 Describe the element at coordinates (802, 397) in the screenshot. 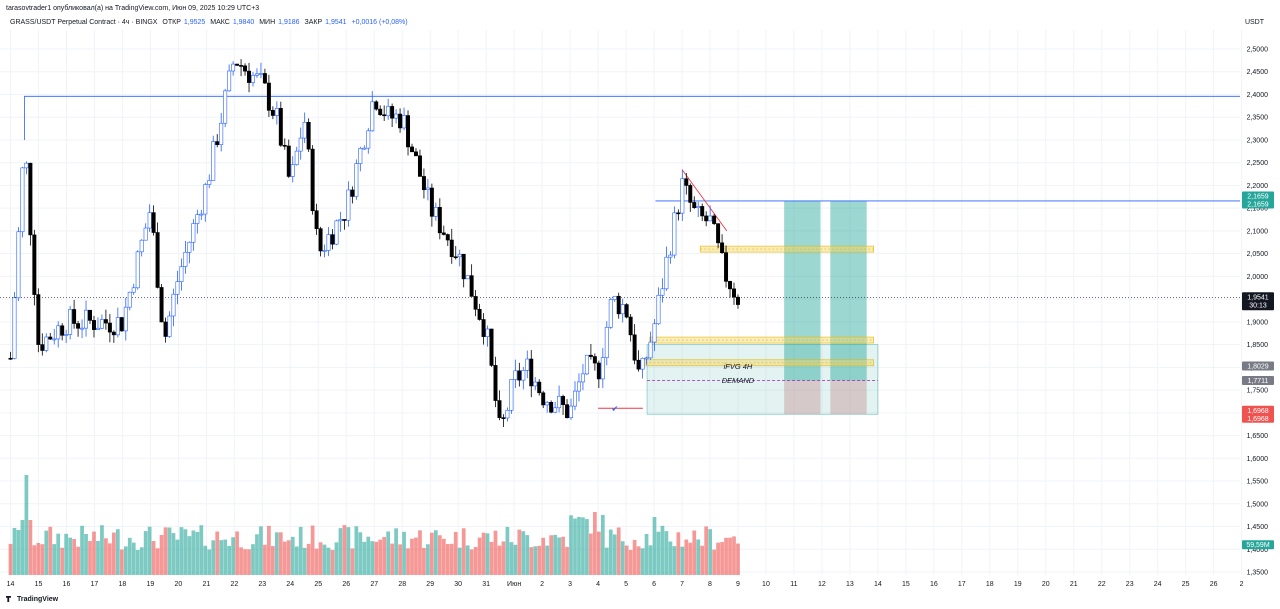

I see `stop-loss-zone` at that location.